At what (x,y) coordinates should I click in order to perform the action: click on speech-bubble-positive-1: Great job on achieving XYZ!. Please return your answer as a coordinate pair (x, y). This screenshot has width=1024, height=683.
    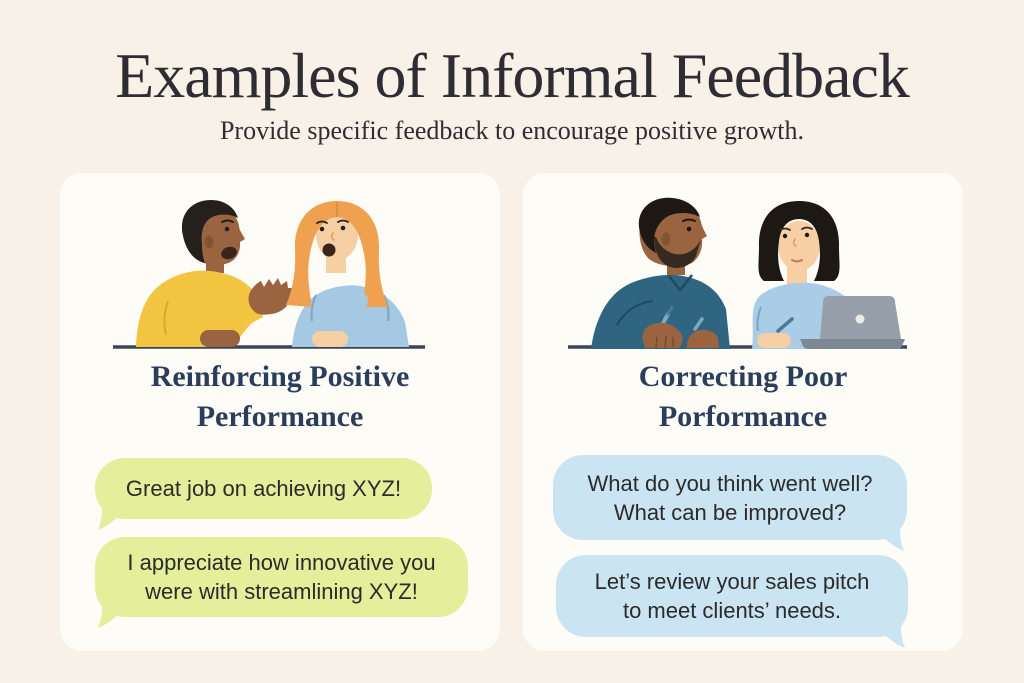
    Looking at the image, I should click on (263, 488).